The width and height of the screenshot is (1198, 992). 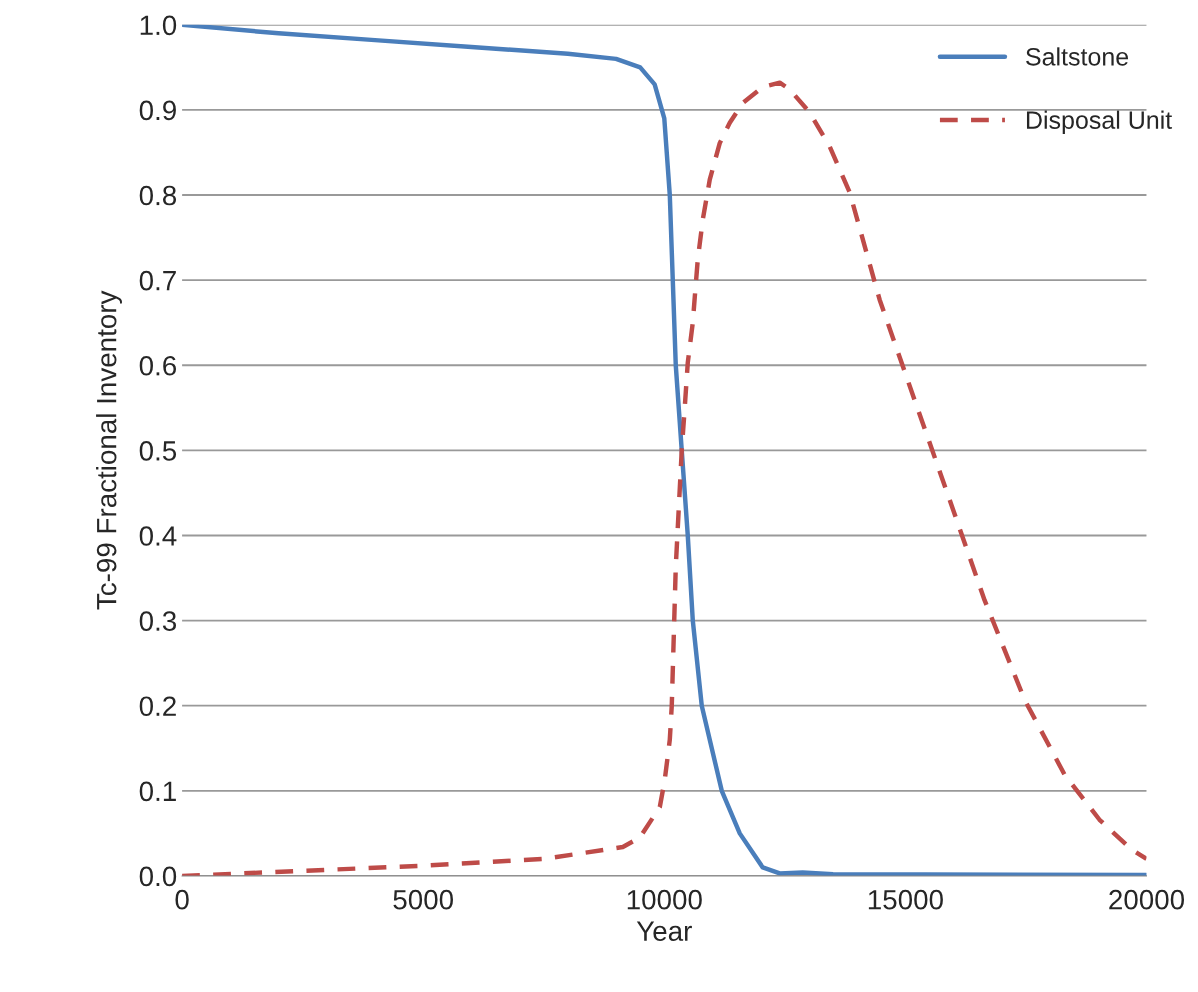 I want to click on y-tick-label: 1.0, so click(x=158, y=25).